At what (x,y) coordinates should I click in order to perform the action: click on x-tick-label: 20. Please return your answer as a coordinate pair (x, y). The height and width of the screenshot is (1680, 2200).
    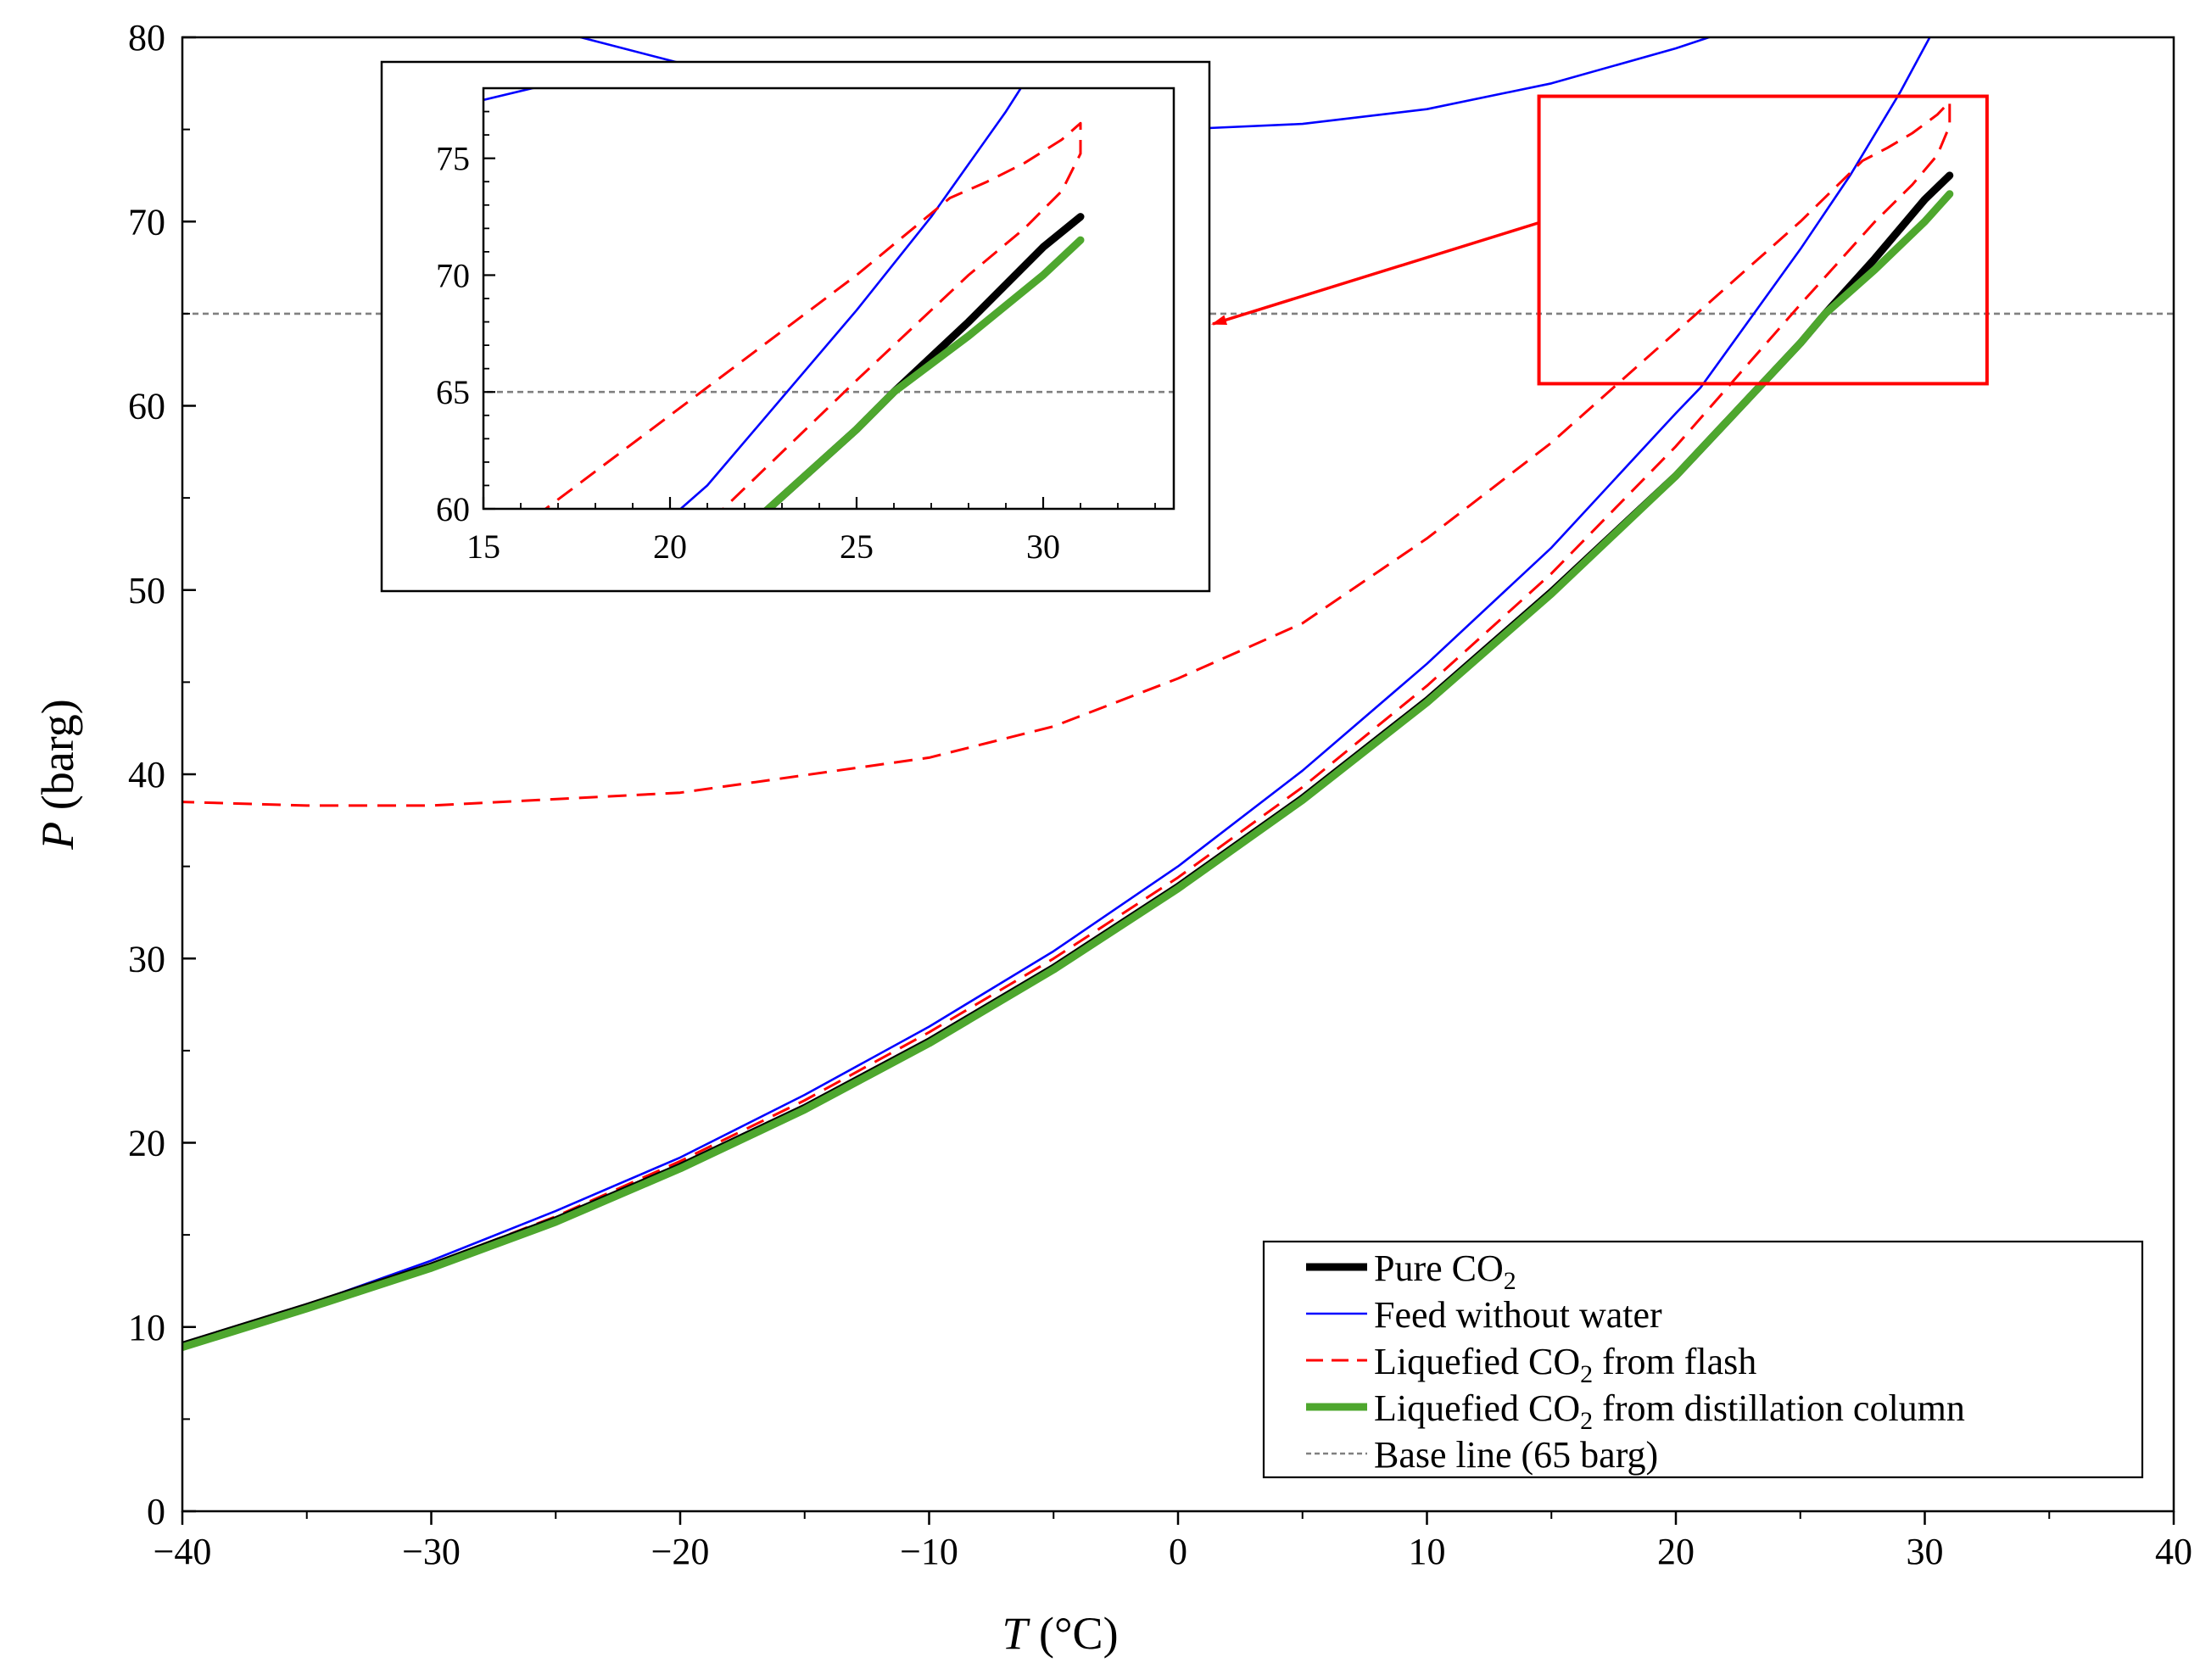
    Looking at the image, I should click on (1676, 1552).